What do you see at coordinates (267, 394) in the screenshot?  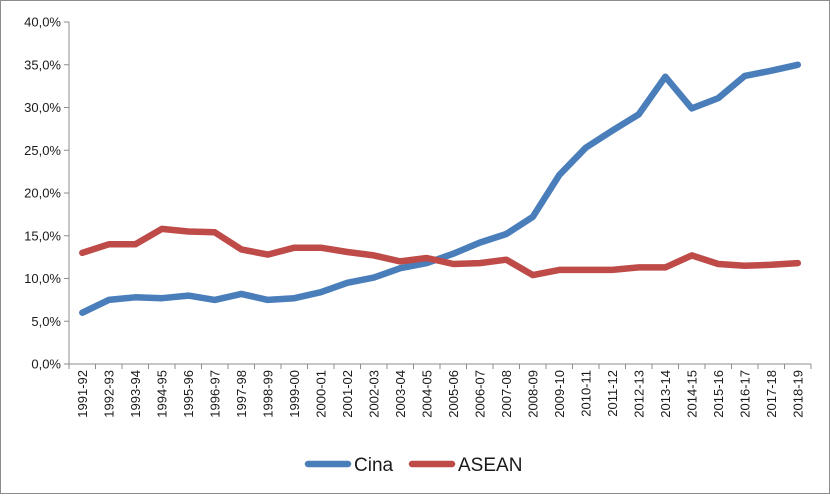 I see `x-tick-label: 1998-99` at bounding box center [267, 394].